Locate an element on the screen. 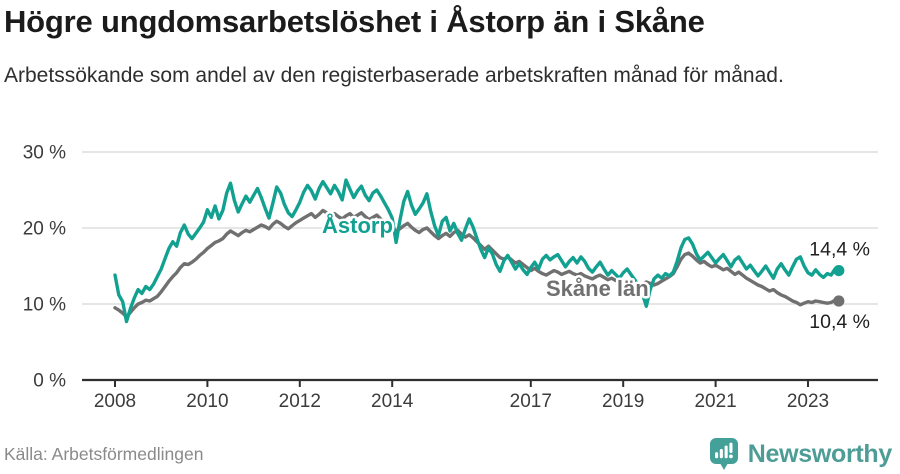 The image size is (900, 474). x-tick-label: 2008 is located at coordinates (115, 401).